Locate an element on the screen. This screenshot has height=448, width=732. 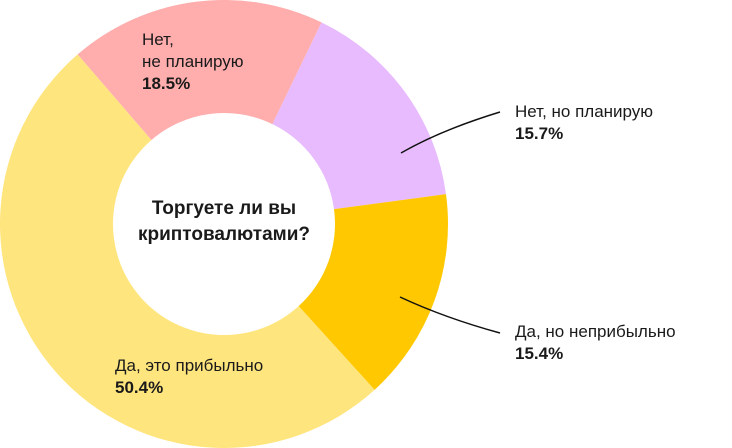
slice-value: 50.4% is located at coordinates (139, 387).